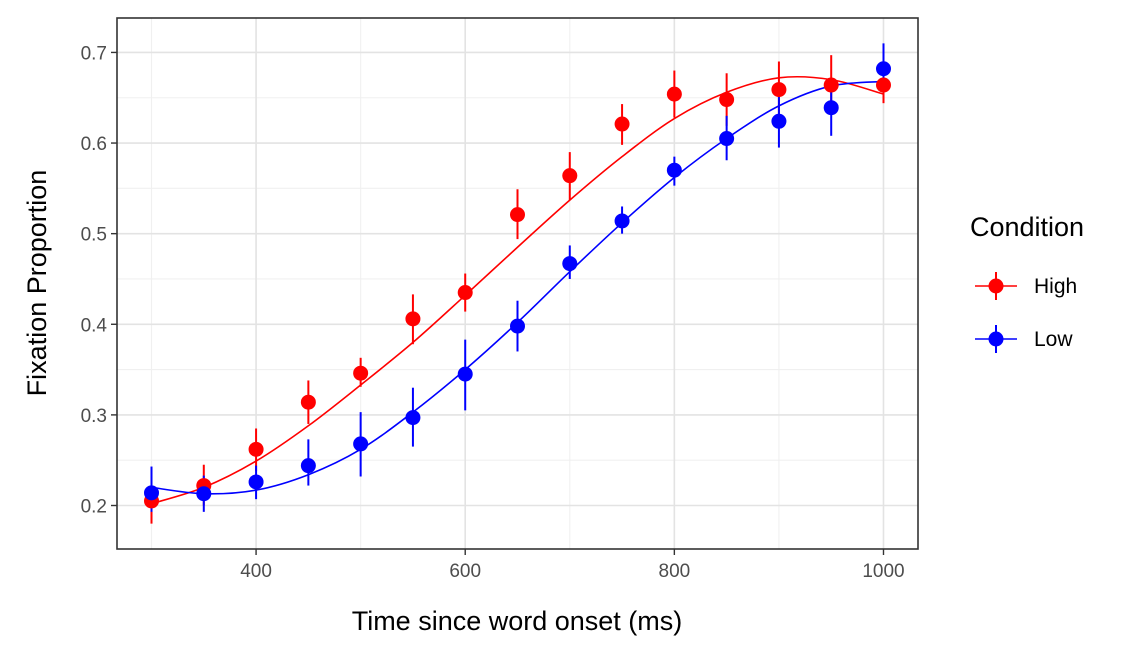 Image resolution: width=1146 pixels, height=656 pixels. I want to click on legend: Condition High Low, so click(1027, 282).